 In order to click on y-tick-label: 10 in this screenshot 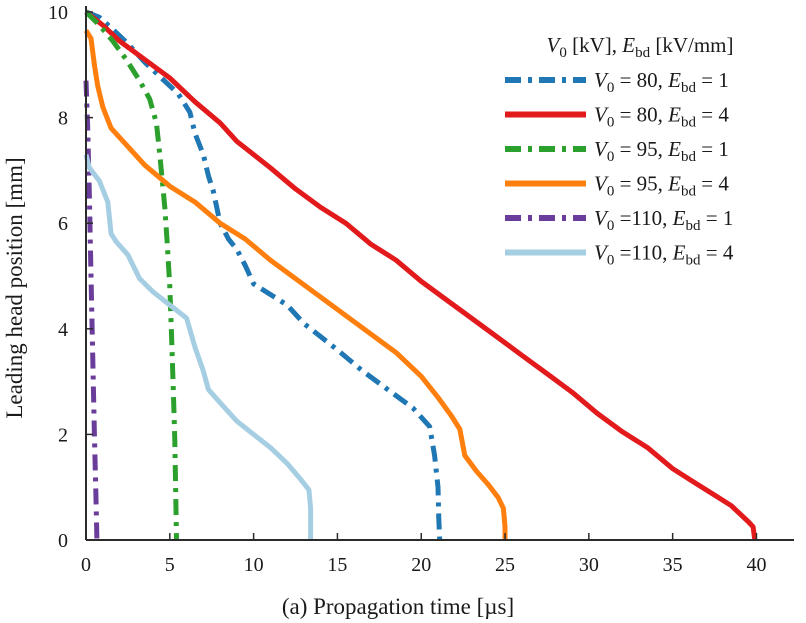, I will do `click(58, 13)`.